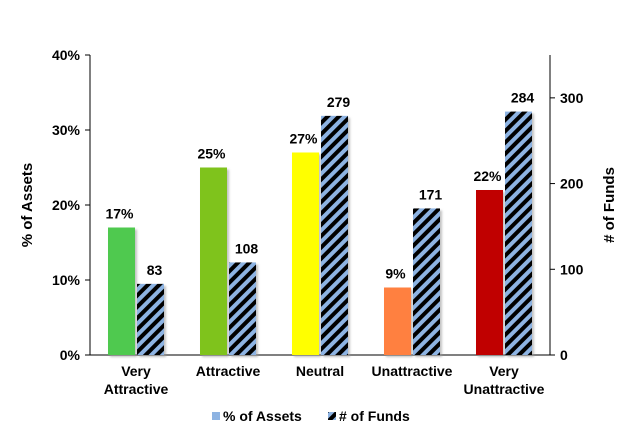 This screenshot has height=441, width=630. Describe the element at coordinates (395, 274) in the screenshot. I see `data-label-assets: 9%` at that location.